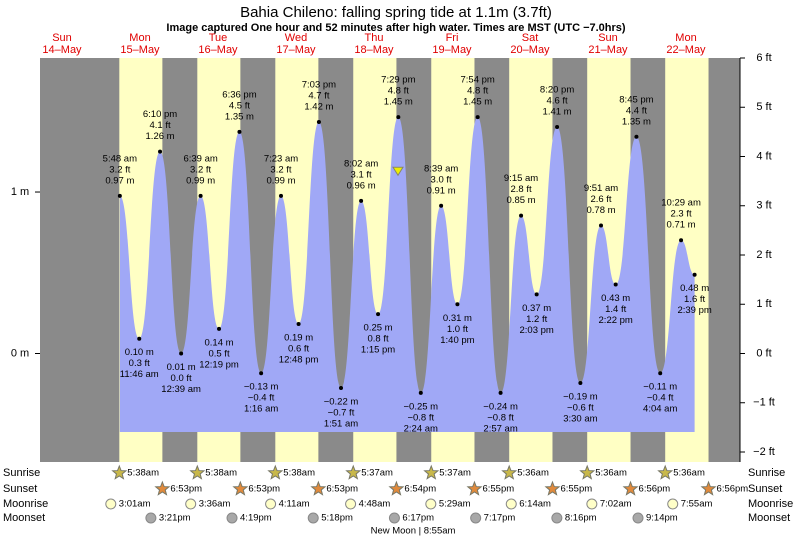 The image size is (793, 539). I want to click on row-label: Moonset, so click(769, 518).